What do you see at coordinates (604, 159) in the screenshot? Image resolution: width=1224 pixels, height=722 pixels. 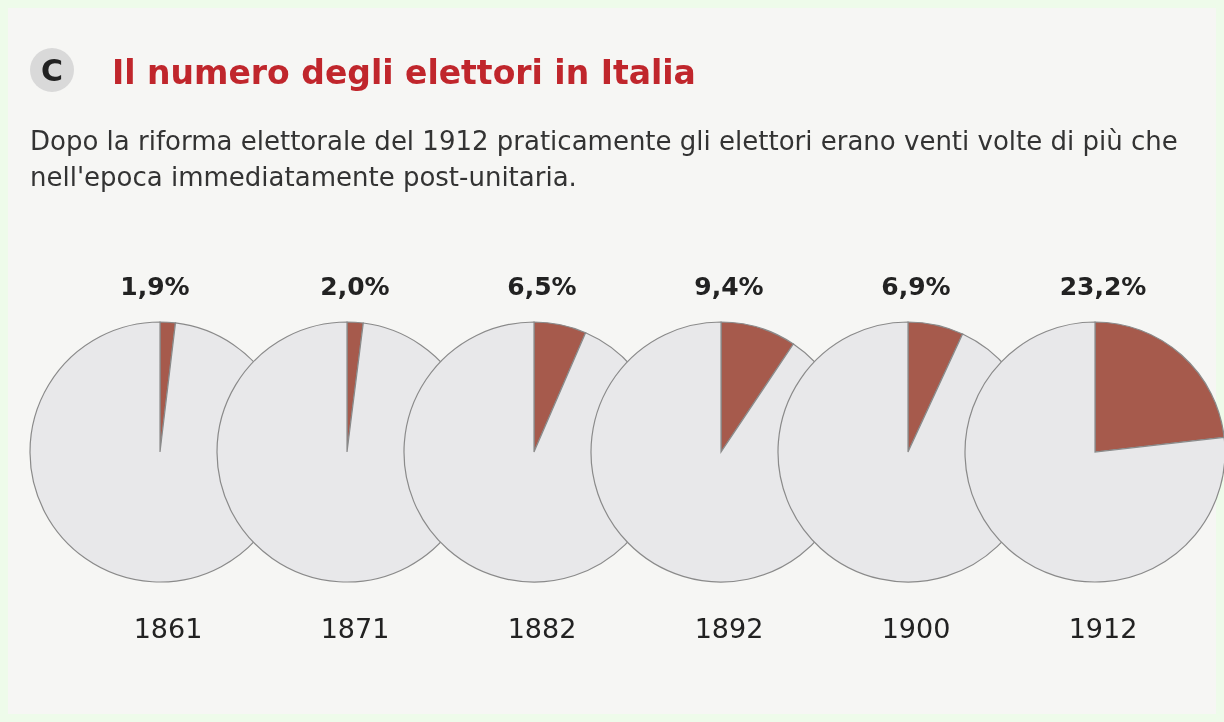 I see `text: Dopo la riforma elettorale del 1912 praticamente gli elettori erano venti volte di più che nell'epoca immediatamente post-unitaria.` at bounding box center [604, 159].